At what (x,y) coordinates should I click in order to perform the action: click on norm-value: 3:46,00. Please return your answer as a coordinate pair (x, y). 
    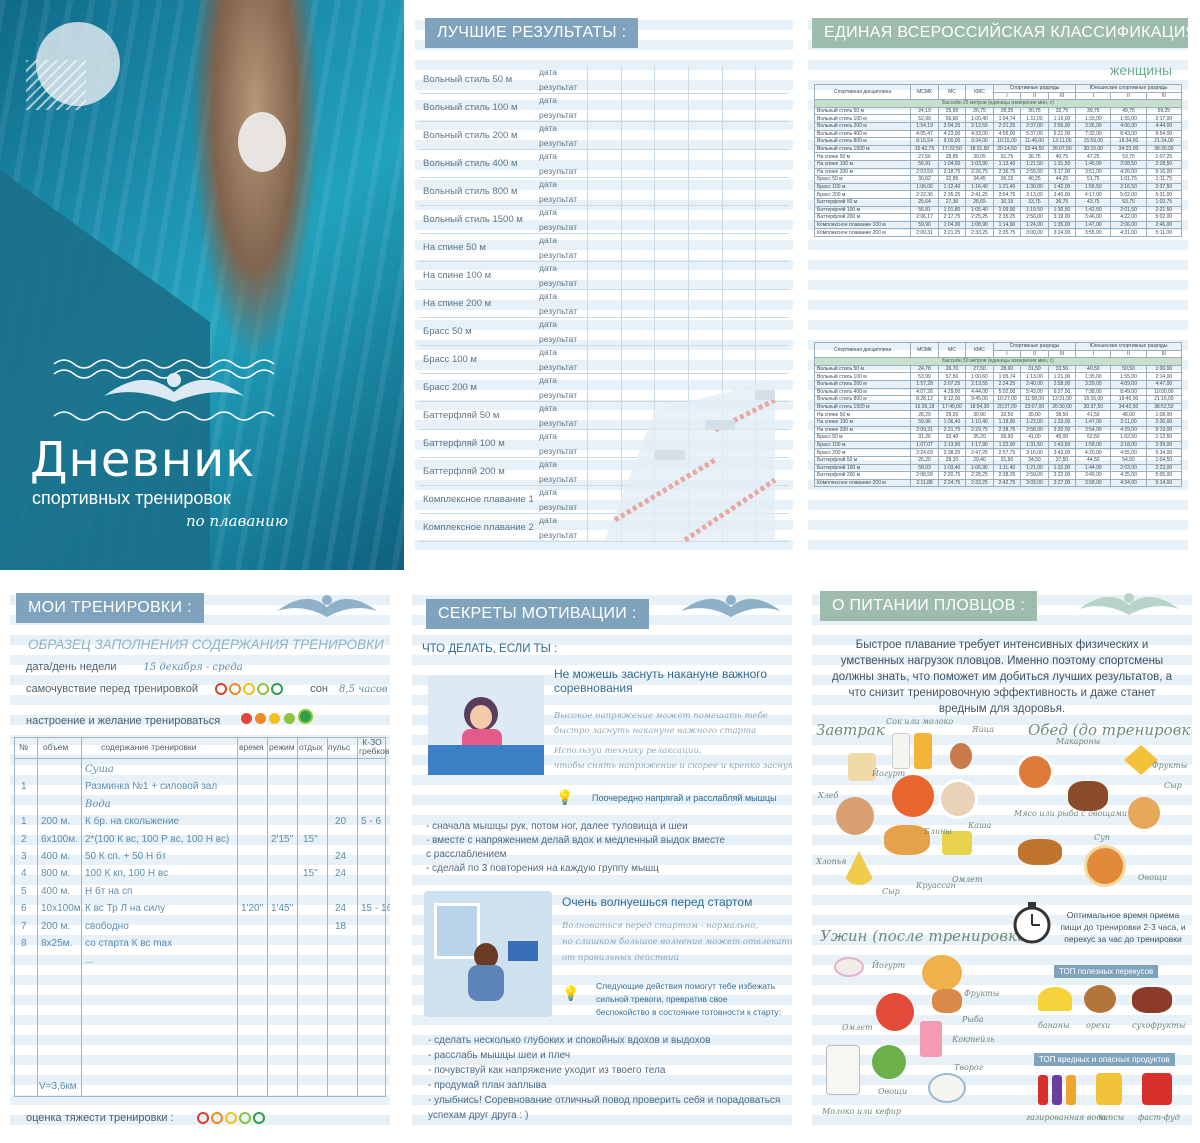
    Looking at the image, I should click on (1093, 217).